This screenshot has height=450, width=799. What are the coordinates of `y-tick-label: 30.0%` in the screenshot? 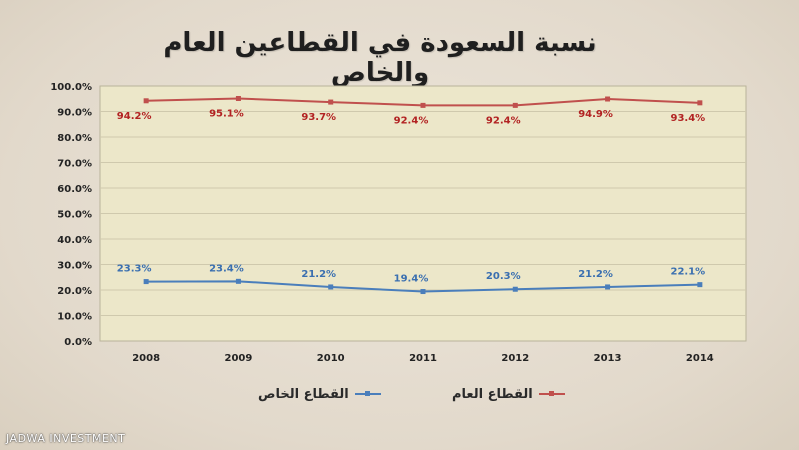 It's located at (74, 266).